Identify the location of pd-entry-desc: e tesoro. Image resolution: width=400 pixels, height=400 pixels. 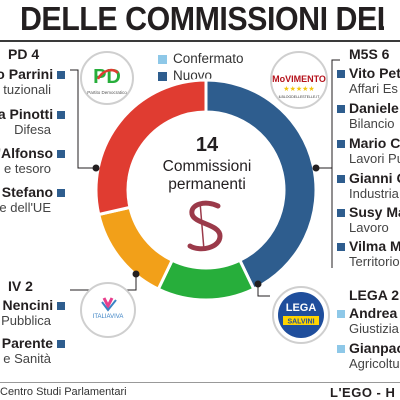
(27, 168).